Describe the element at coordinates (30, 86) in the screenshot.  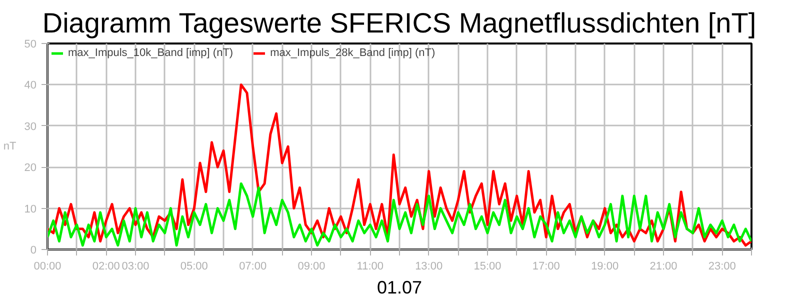
I see `y-tick-label: 40` at that location.